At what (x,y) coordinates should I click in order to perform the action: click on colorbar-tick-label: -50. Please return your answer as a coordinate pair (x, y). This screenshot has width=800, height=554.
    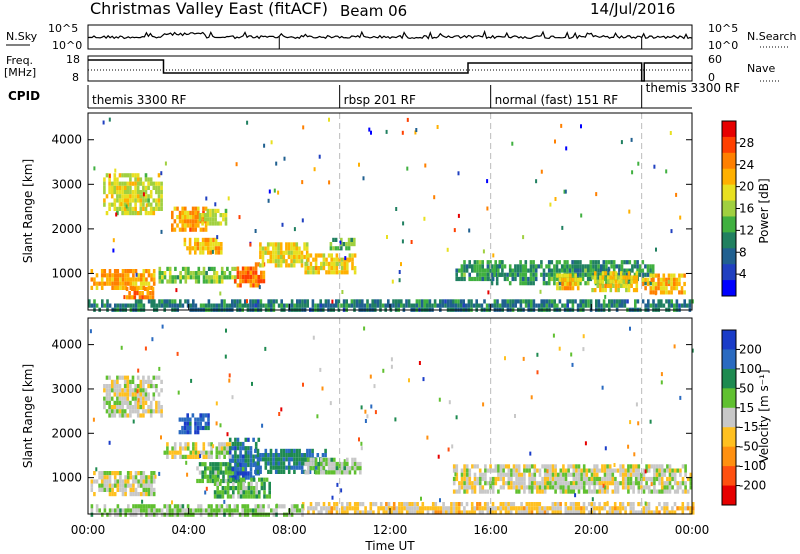
    Looking at the image, I should click on (749, 447).